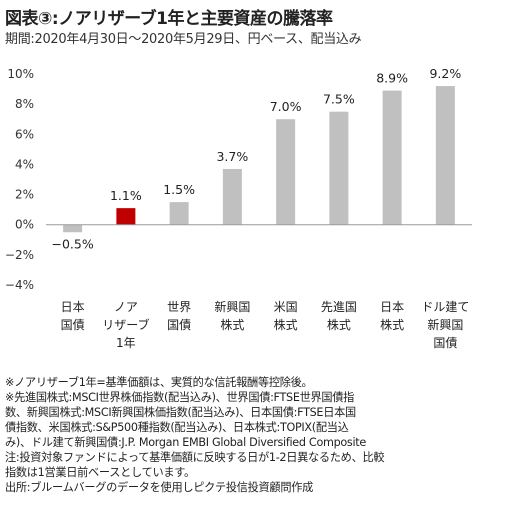 The width and height of the screenshot is (506, 527). What do you see at coordinates (179, 189) in the screenshot?
I see `data-label: 1.5%` at bounding box center [179, 189].